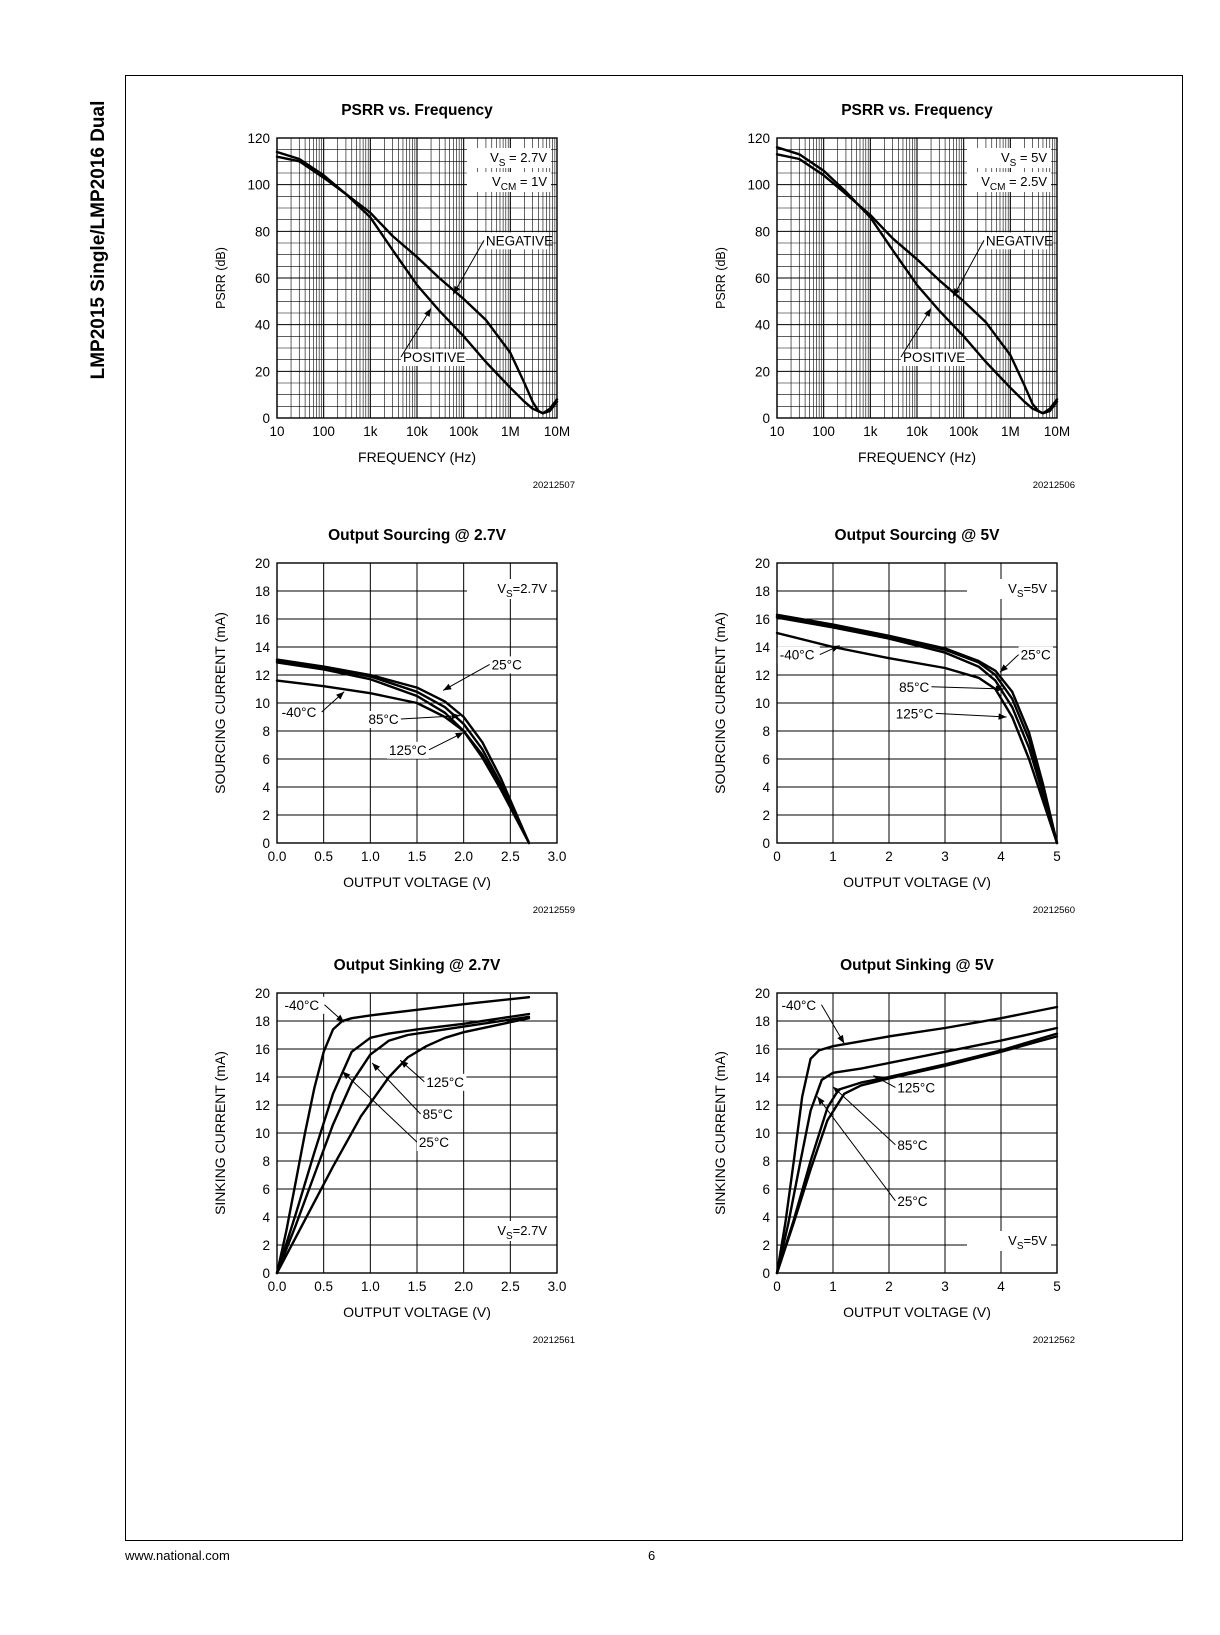 The image size is (1220, 1635). What do you see at coordinates (463, 856) in the screenshot?
I see `x-tick-label: 2.0` at bounding box center [463, 856].